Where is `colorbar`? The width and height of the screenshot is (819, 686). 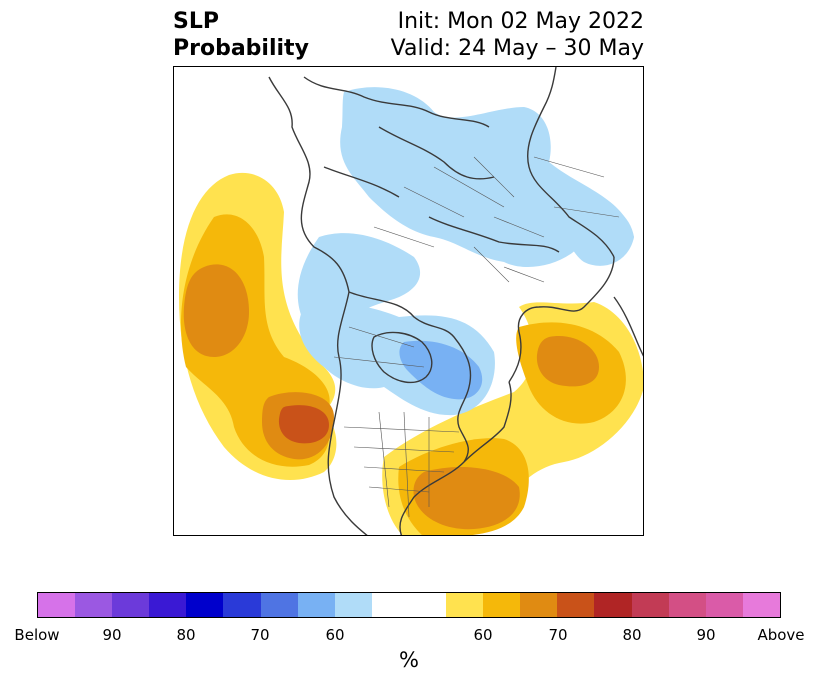
colorbar is located at coordinates (409, 605).